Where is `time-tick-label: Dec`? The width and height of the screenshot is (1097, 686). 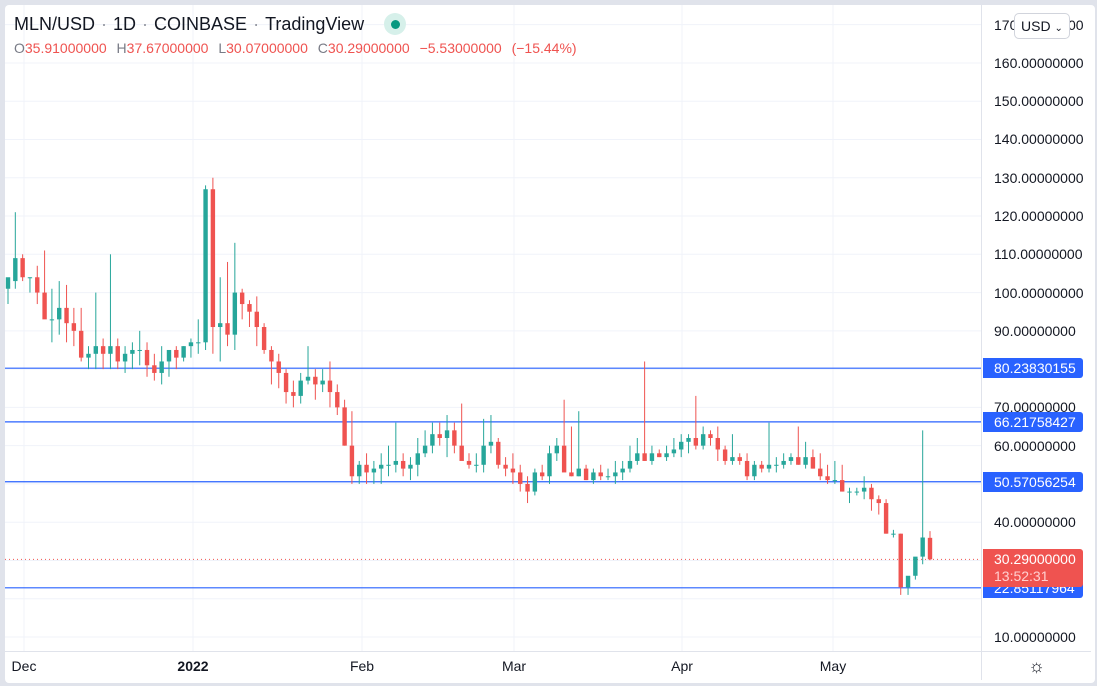 time-tick-label: Dec is located at coordinates (24, 666).